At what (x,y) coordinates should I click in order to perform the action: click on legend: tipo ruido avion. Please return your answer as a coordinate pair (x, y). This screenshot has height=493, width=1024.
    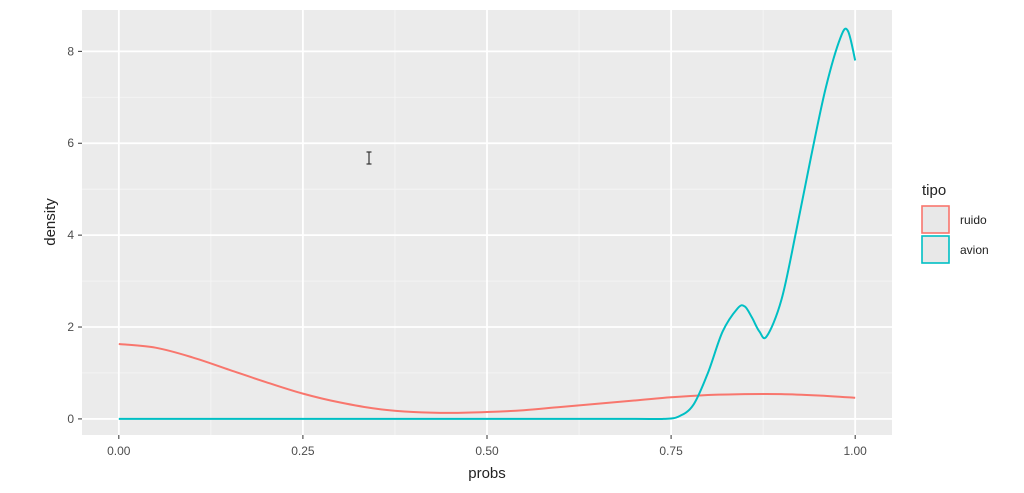
    Looking at the image, I should click on (955, 223).